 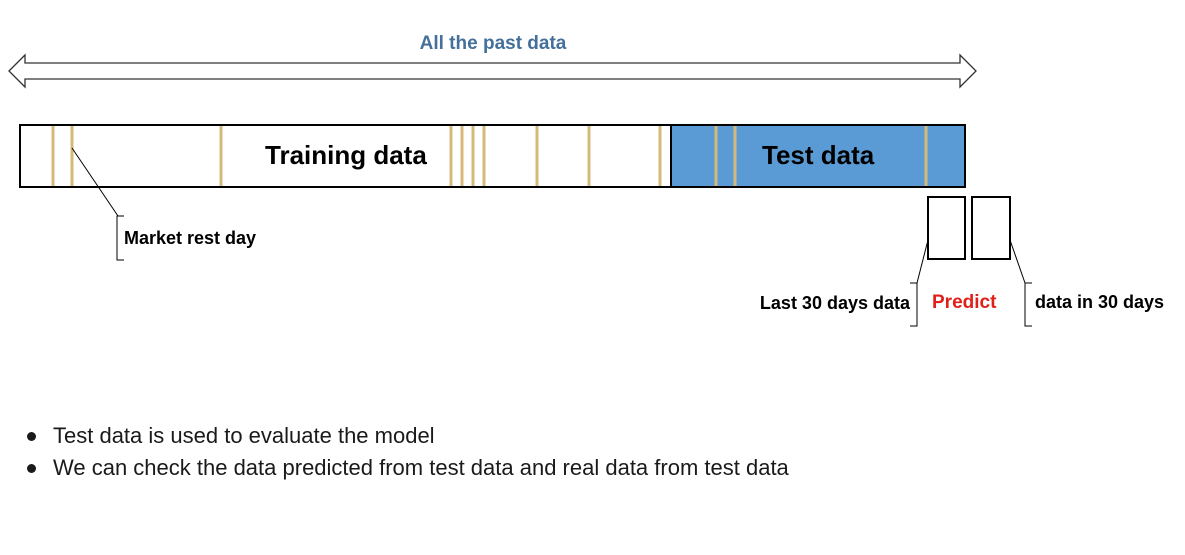 I want to click on training-data-label: Training data, so click(x=346, y=155).